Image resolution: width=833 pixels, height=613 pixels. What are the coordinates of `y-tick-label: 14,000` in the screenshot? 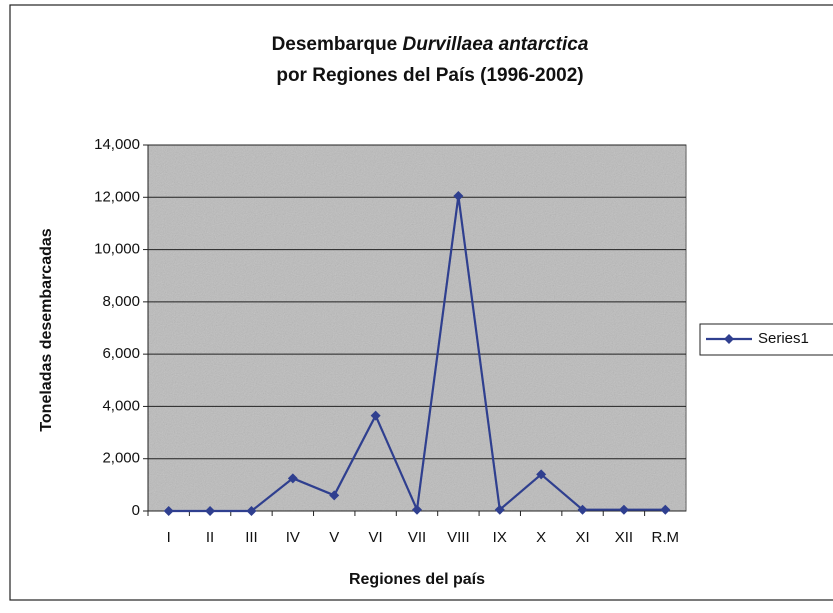 It's located at (117, 144).